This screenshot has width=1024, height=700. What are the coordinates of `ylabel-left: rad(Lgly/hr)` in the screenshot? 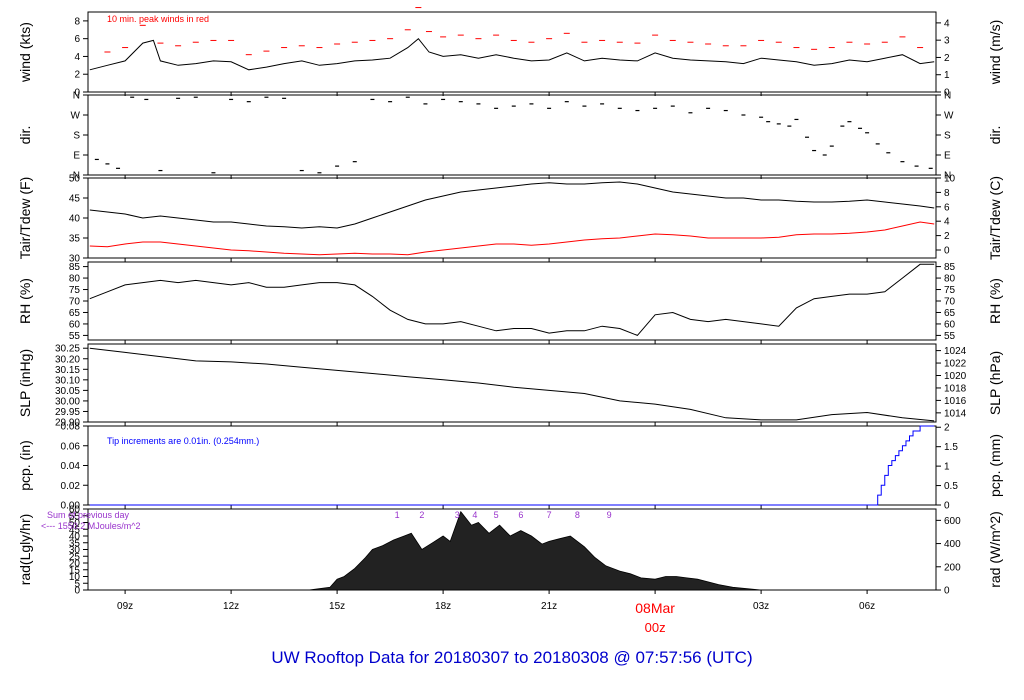 It's located at (25, 550).